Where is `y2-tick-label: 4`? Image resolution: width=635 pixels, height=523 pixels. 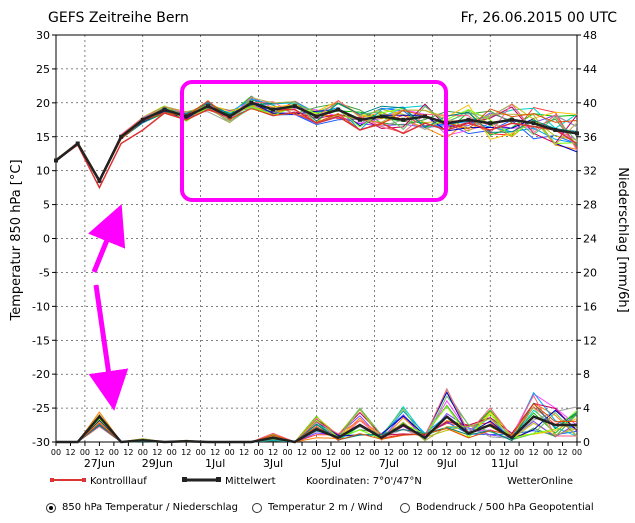 y2-tick-label: 4 is located at coordinates (586, 408).